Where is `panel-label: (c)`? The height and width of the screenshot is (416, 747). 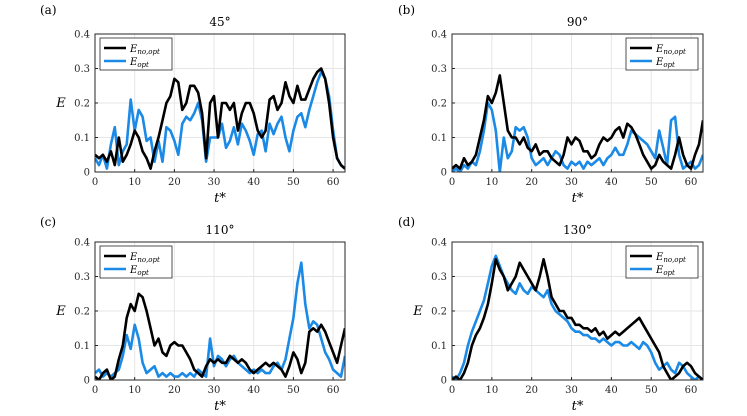
panel-label: (c) is located at coordinates (48, 222).